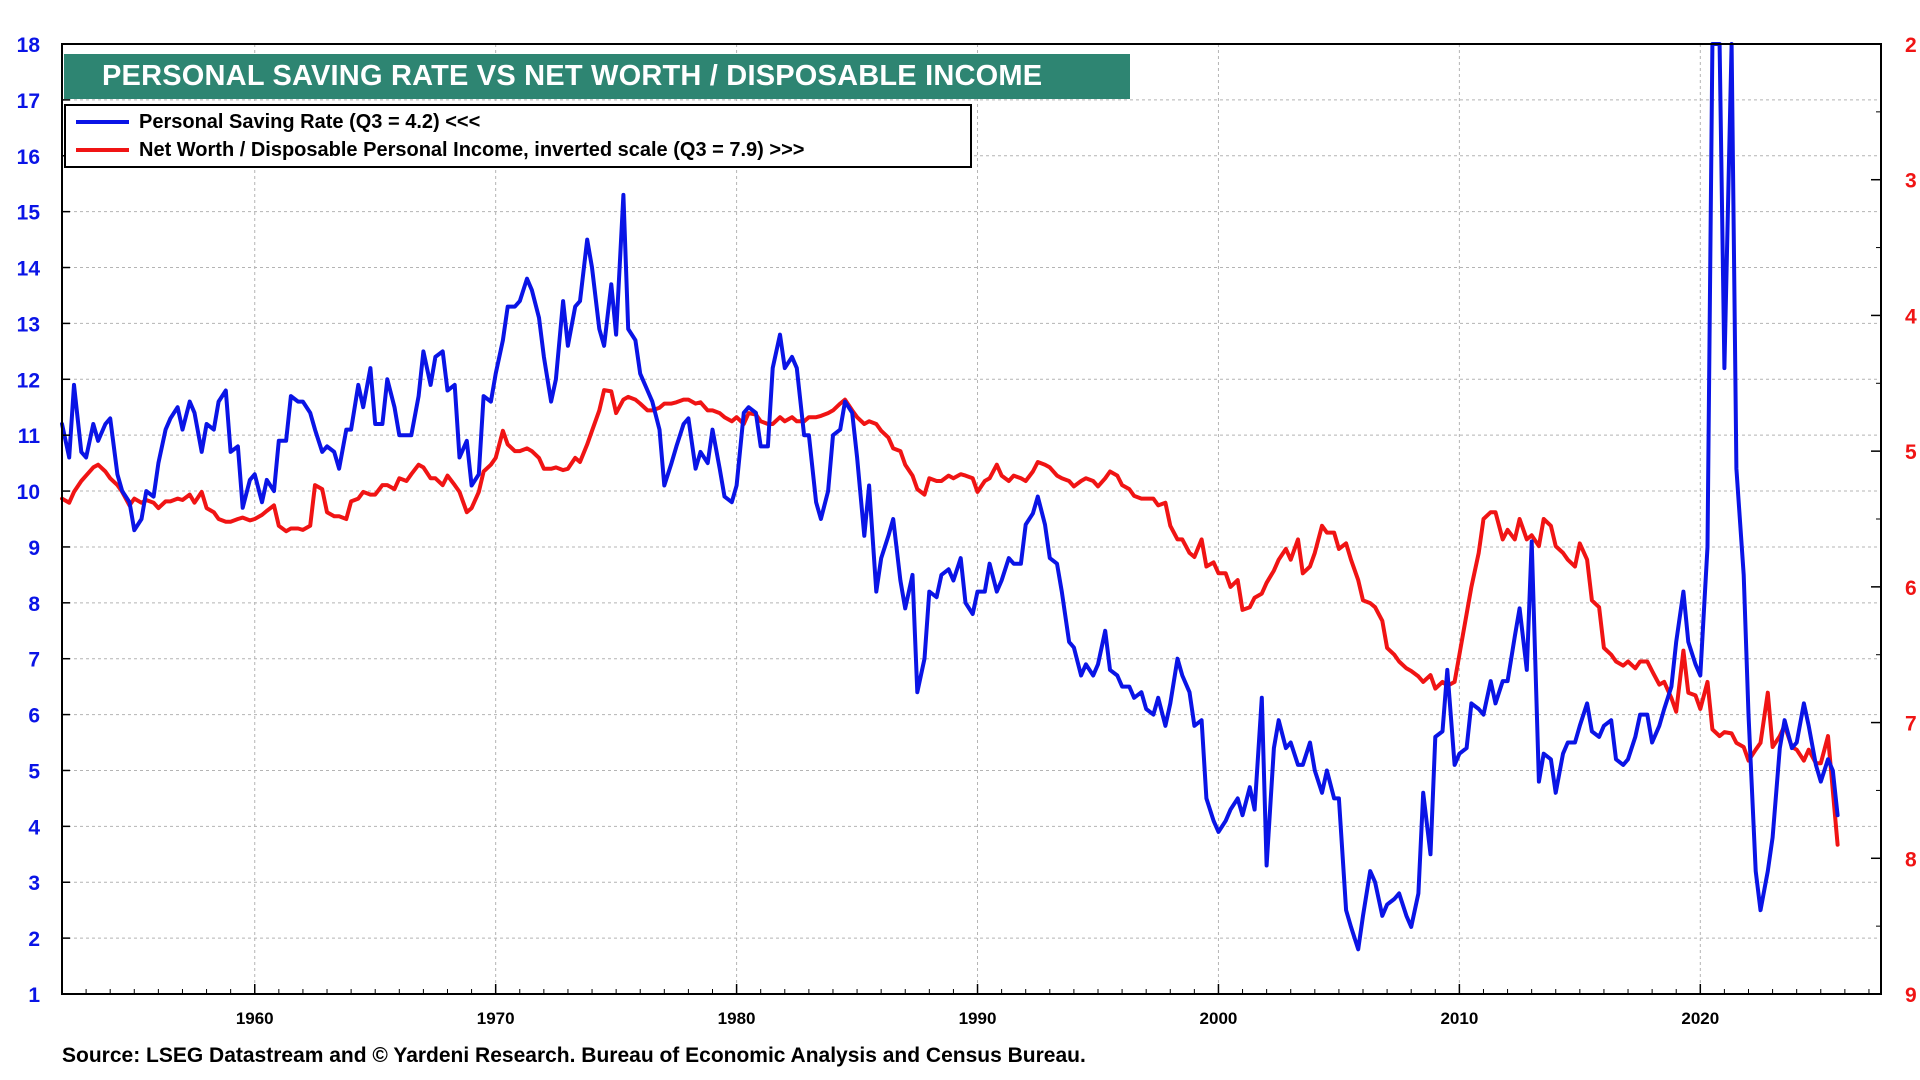 This screenshot has width=1920, height=1080. What do you see at coordinates (34, 604) in the screenshot?
I see `left-tick-label: 8` at bounding box center [34, 604].